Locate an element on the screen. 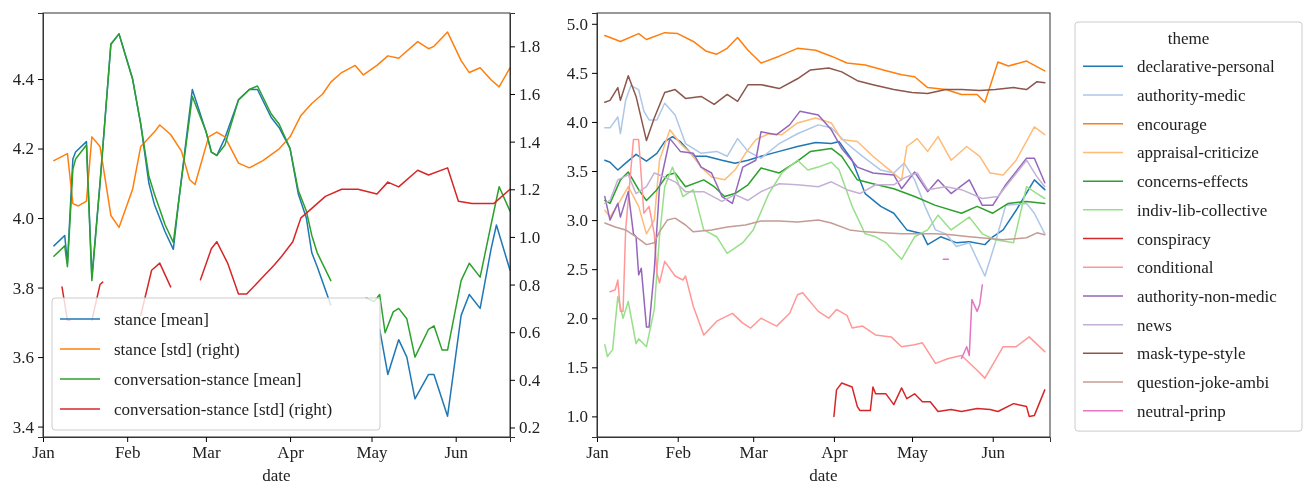  legend-label: concerns-effects is located at coordinates (1193, 182).